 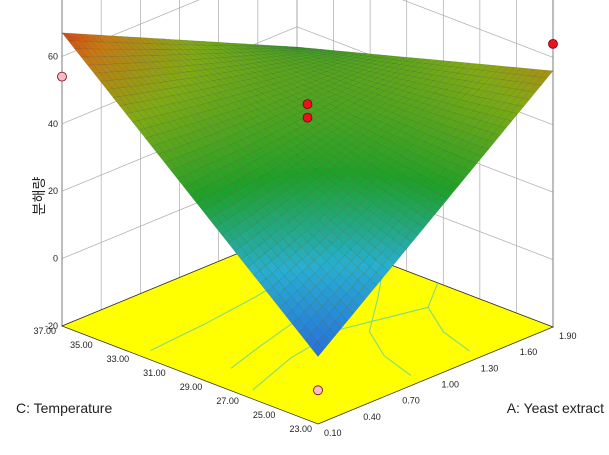 What do you see at coordinates (51, 326) in the screenshot?
I see `z-tick-label: -20` at bounding box center [51, 326].